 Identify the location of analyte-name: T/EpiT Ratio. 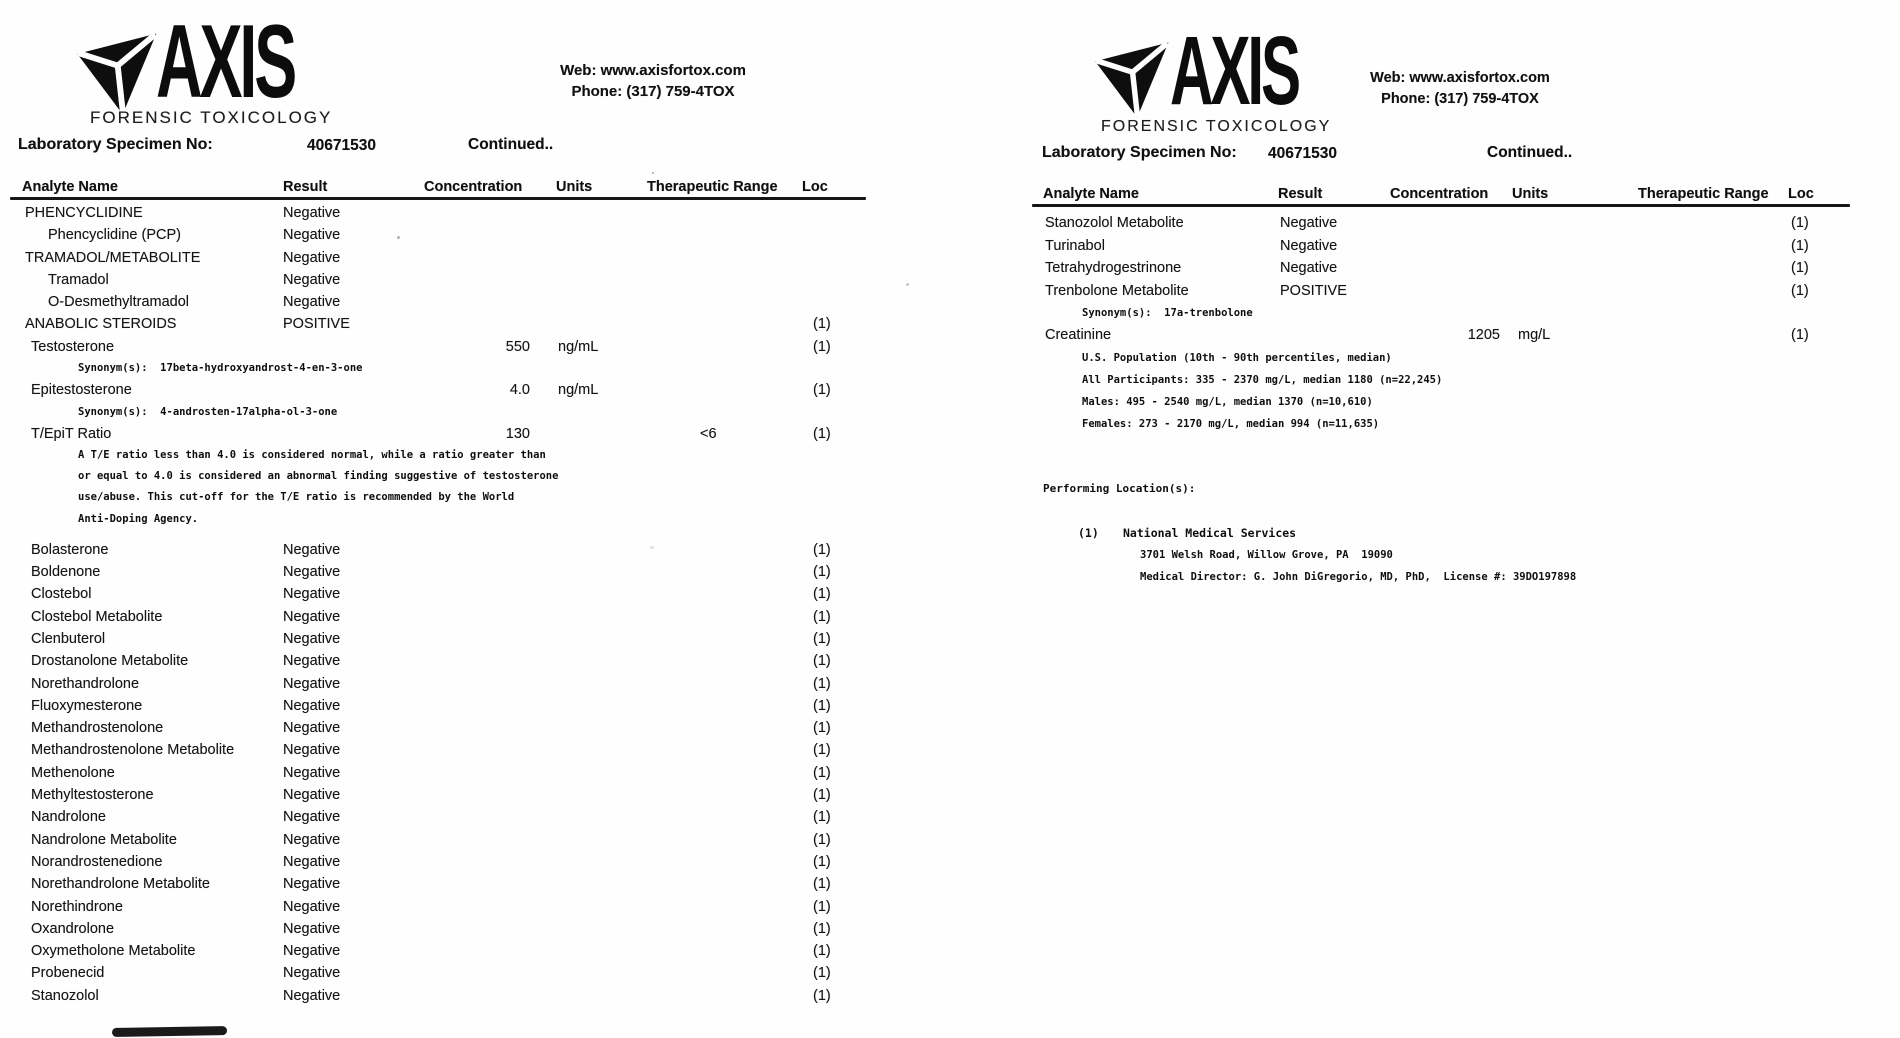
(71, 433).